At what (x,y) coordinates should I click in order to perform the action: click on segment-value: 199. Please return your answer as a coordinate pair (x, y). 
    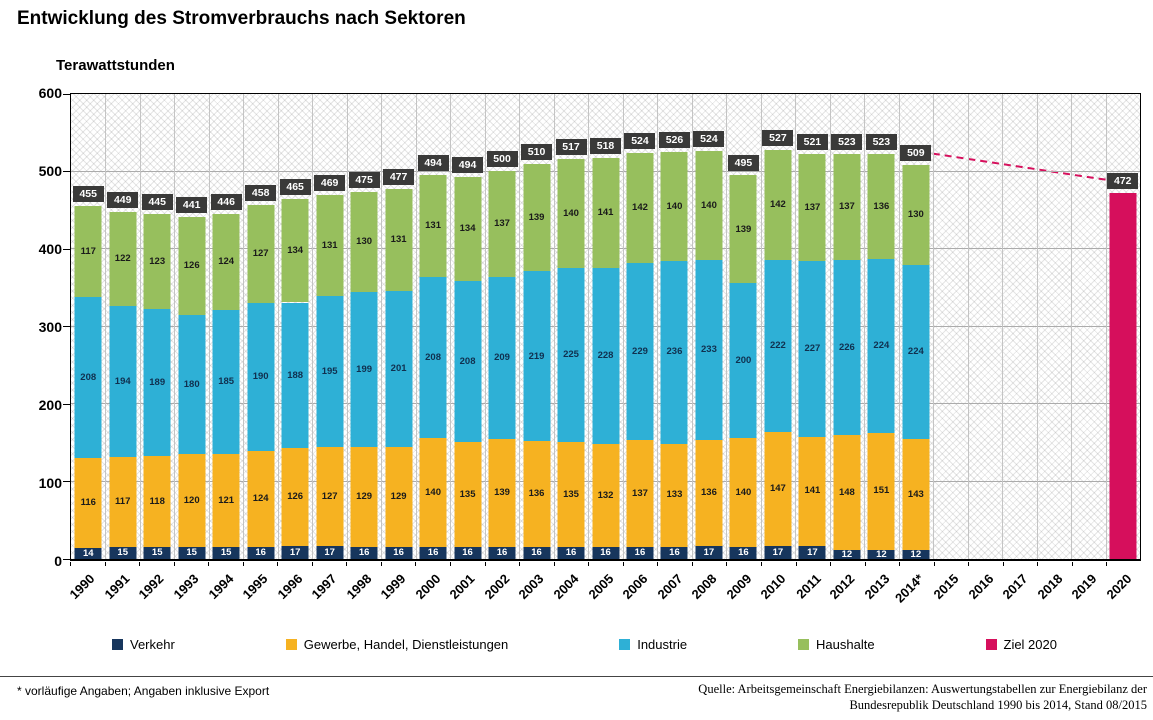
    Looking at the image, I should click on (364, 369).